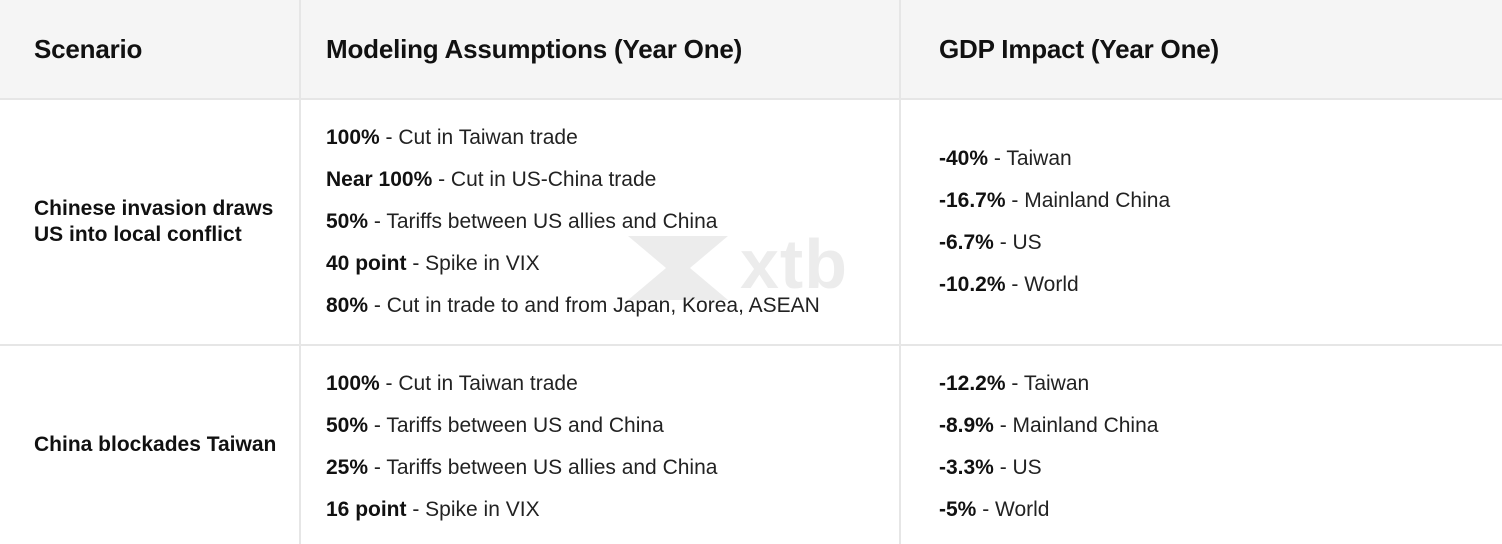  Describe the element at coordinates (544, 179) in the screenshot. I see `assumption-text: - Cut in US-China trade` at that location.